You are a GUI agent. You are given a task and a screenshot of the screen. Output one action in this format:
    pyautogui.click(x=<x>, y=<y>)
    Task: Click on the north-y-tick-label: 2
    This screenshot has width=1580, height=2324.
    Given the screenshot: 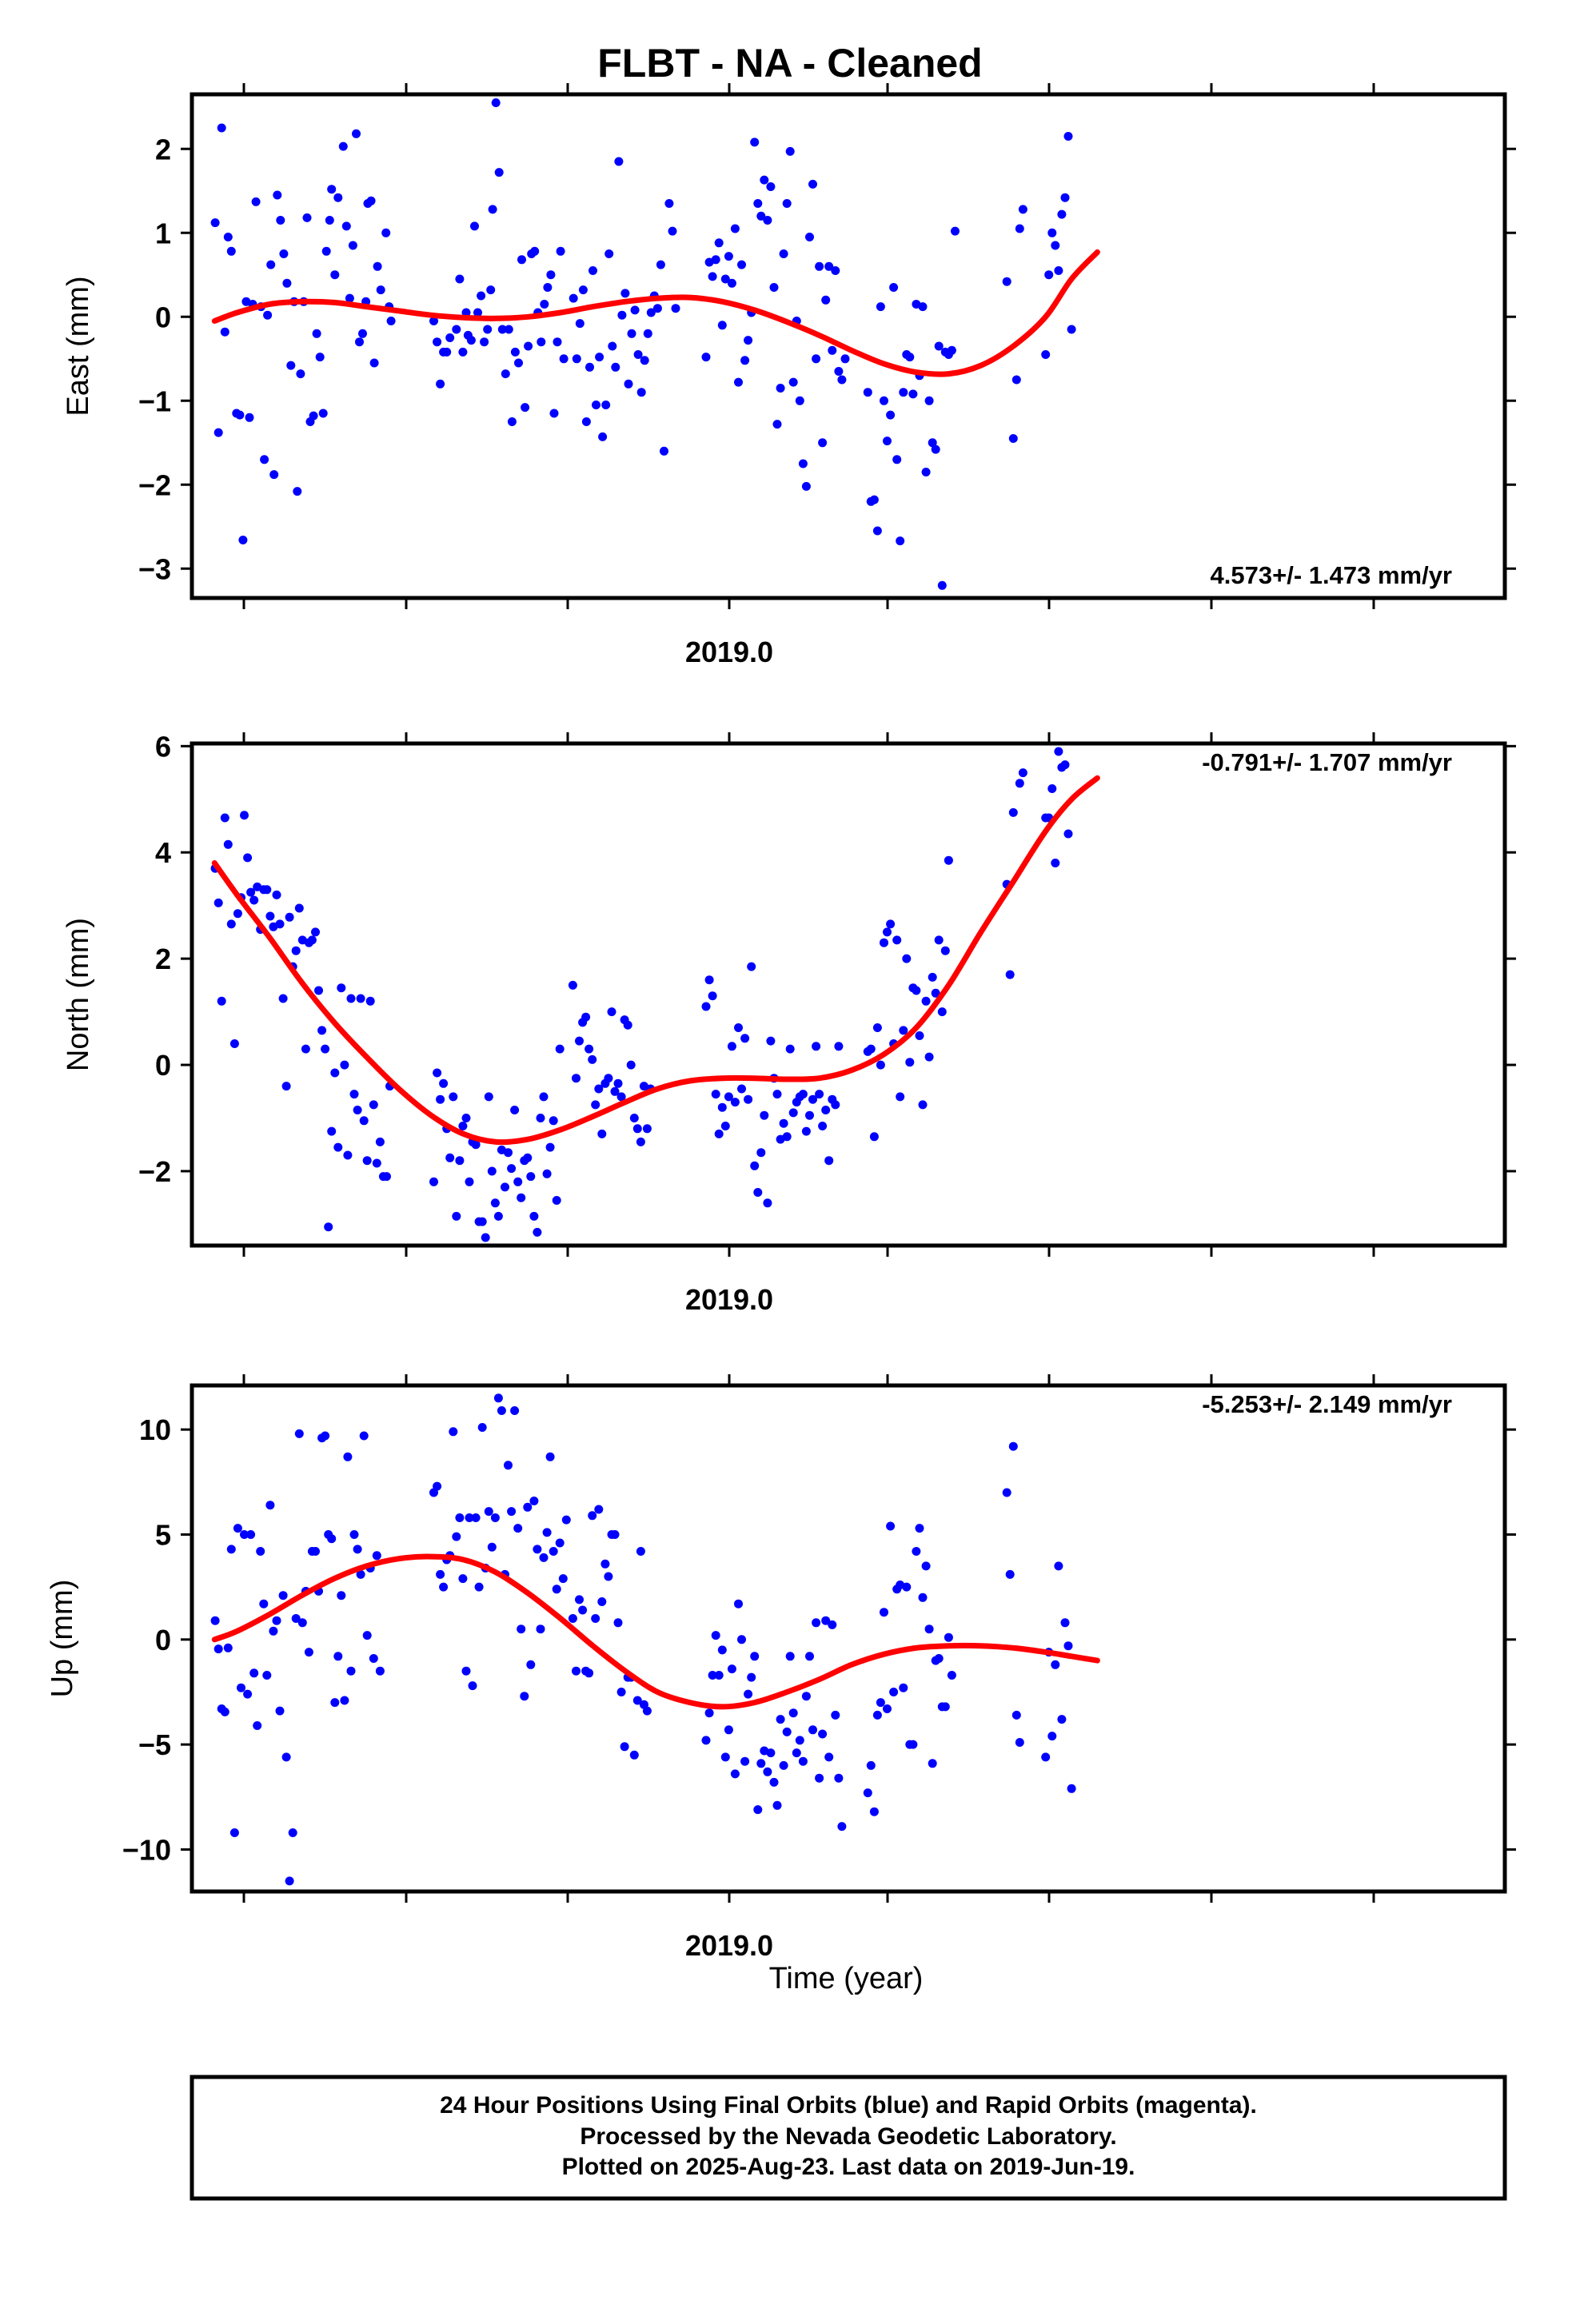 What is the action you would take?
    pyautogui.click(x=163, y=959)
    